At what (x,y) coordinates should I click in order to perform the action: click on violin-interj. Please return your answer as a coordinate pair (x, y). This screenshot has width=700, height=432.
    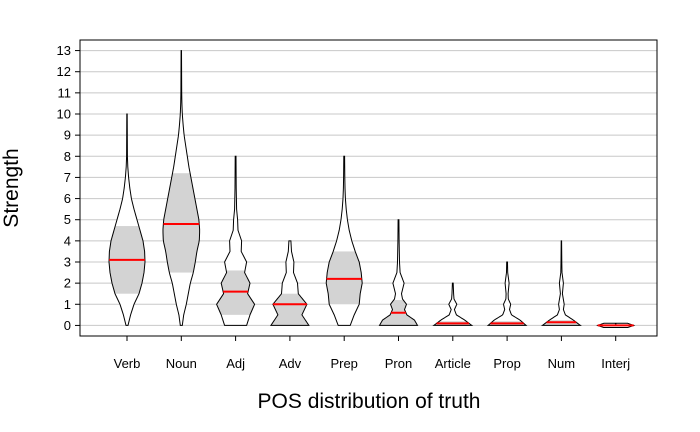
    Looking at the image, I should click on (616, 325).